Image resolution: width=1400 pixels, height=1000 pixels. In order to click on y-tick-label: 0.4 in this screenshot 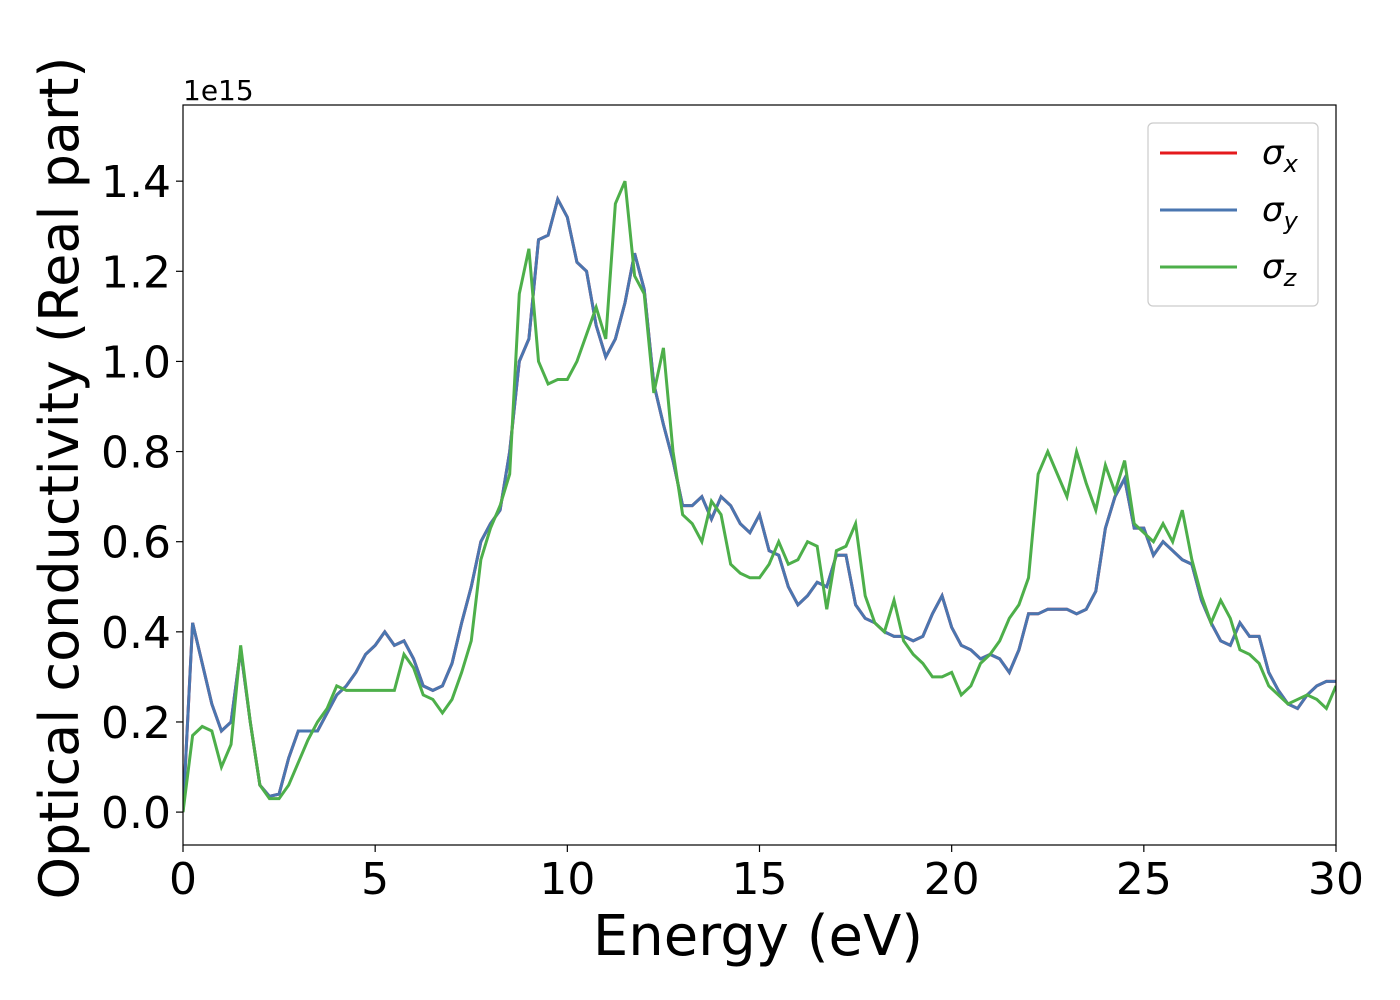, I will do `click(136, 633)`.